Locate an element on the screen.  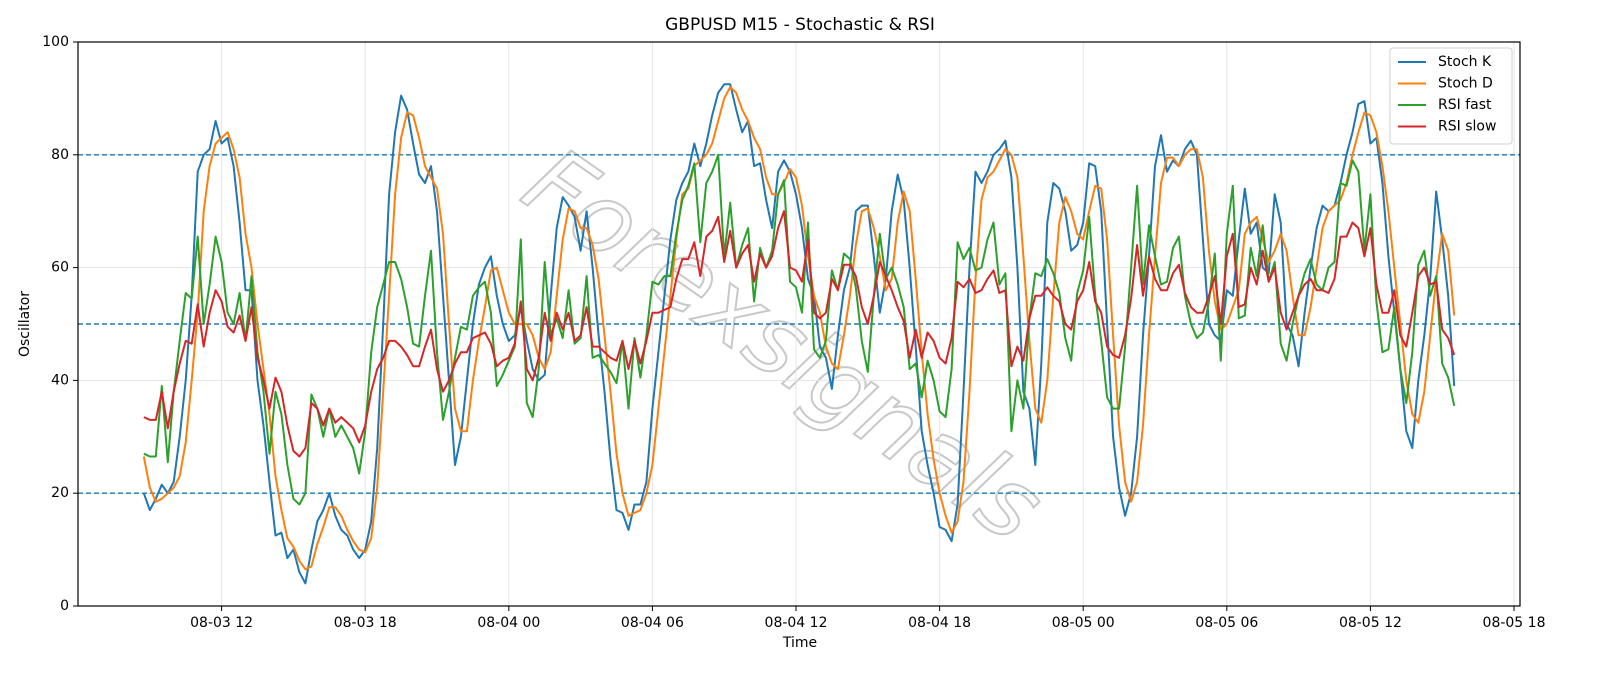
legend-label: RSI slow is located at coordinates (1467, 127).